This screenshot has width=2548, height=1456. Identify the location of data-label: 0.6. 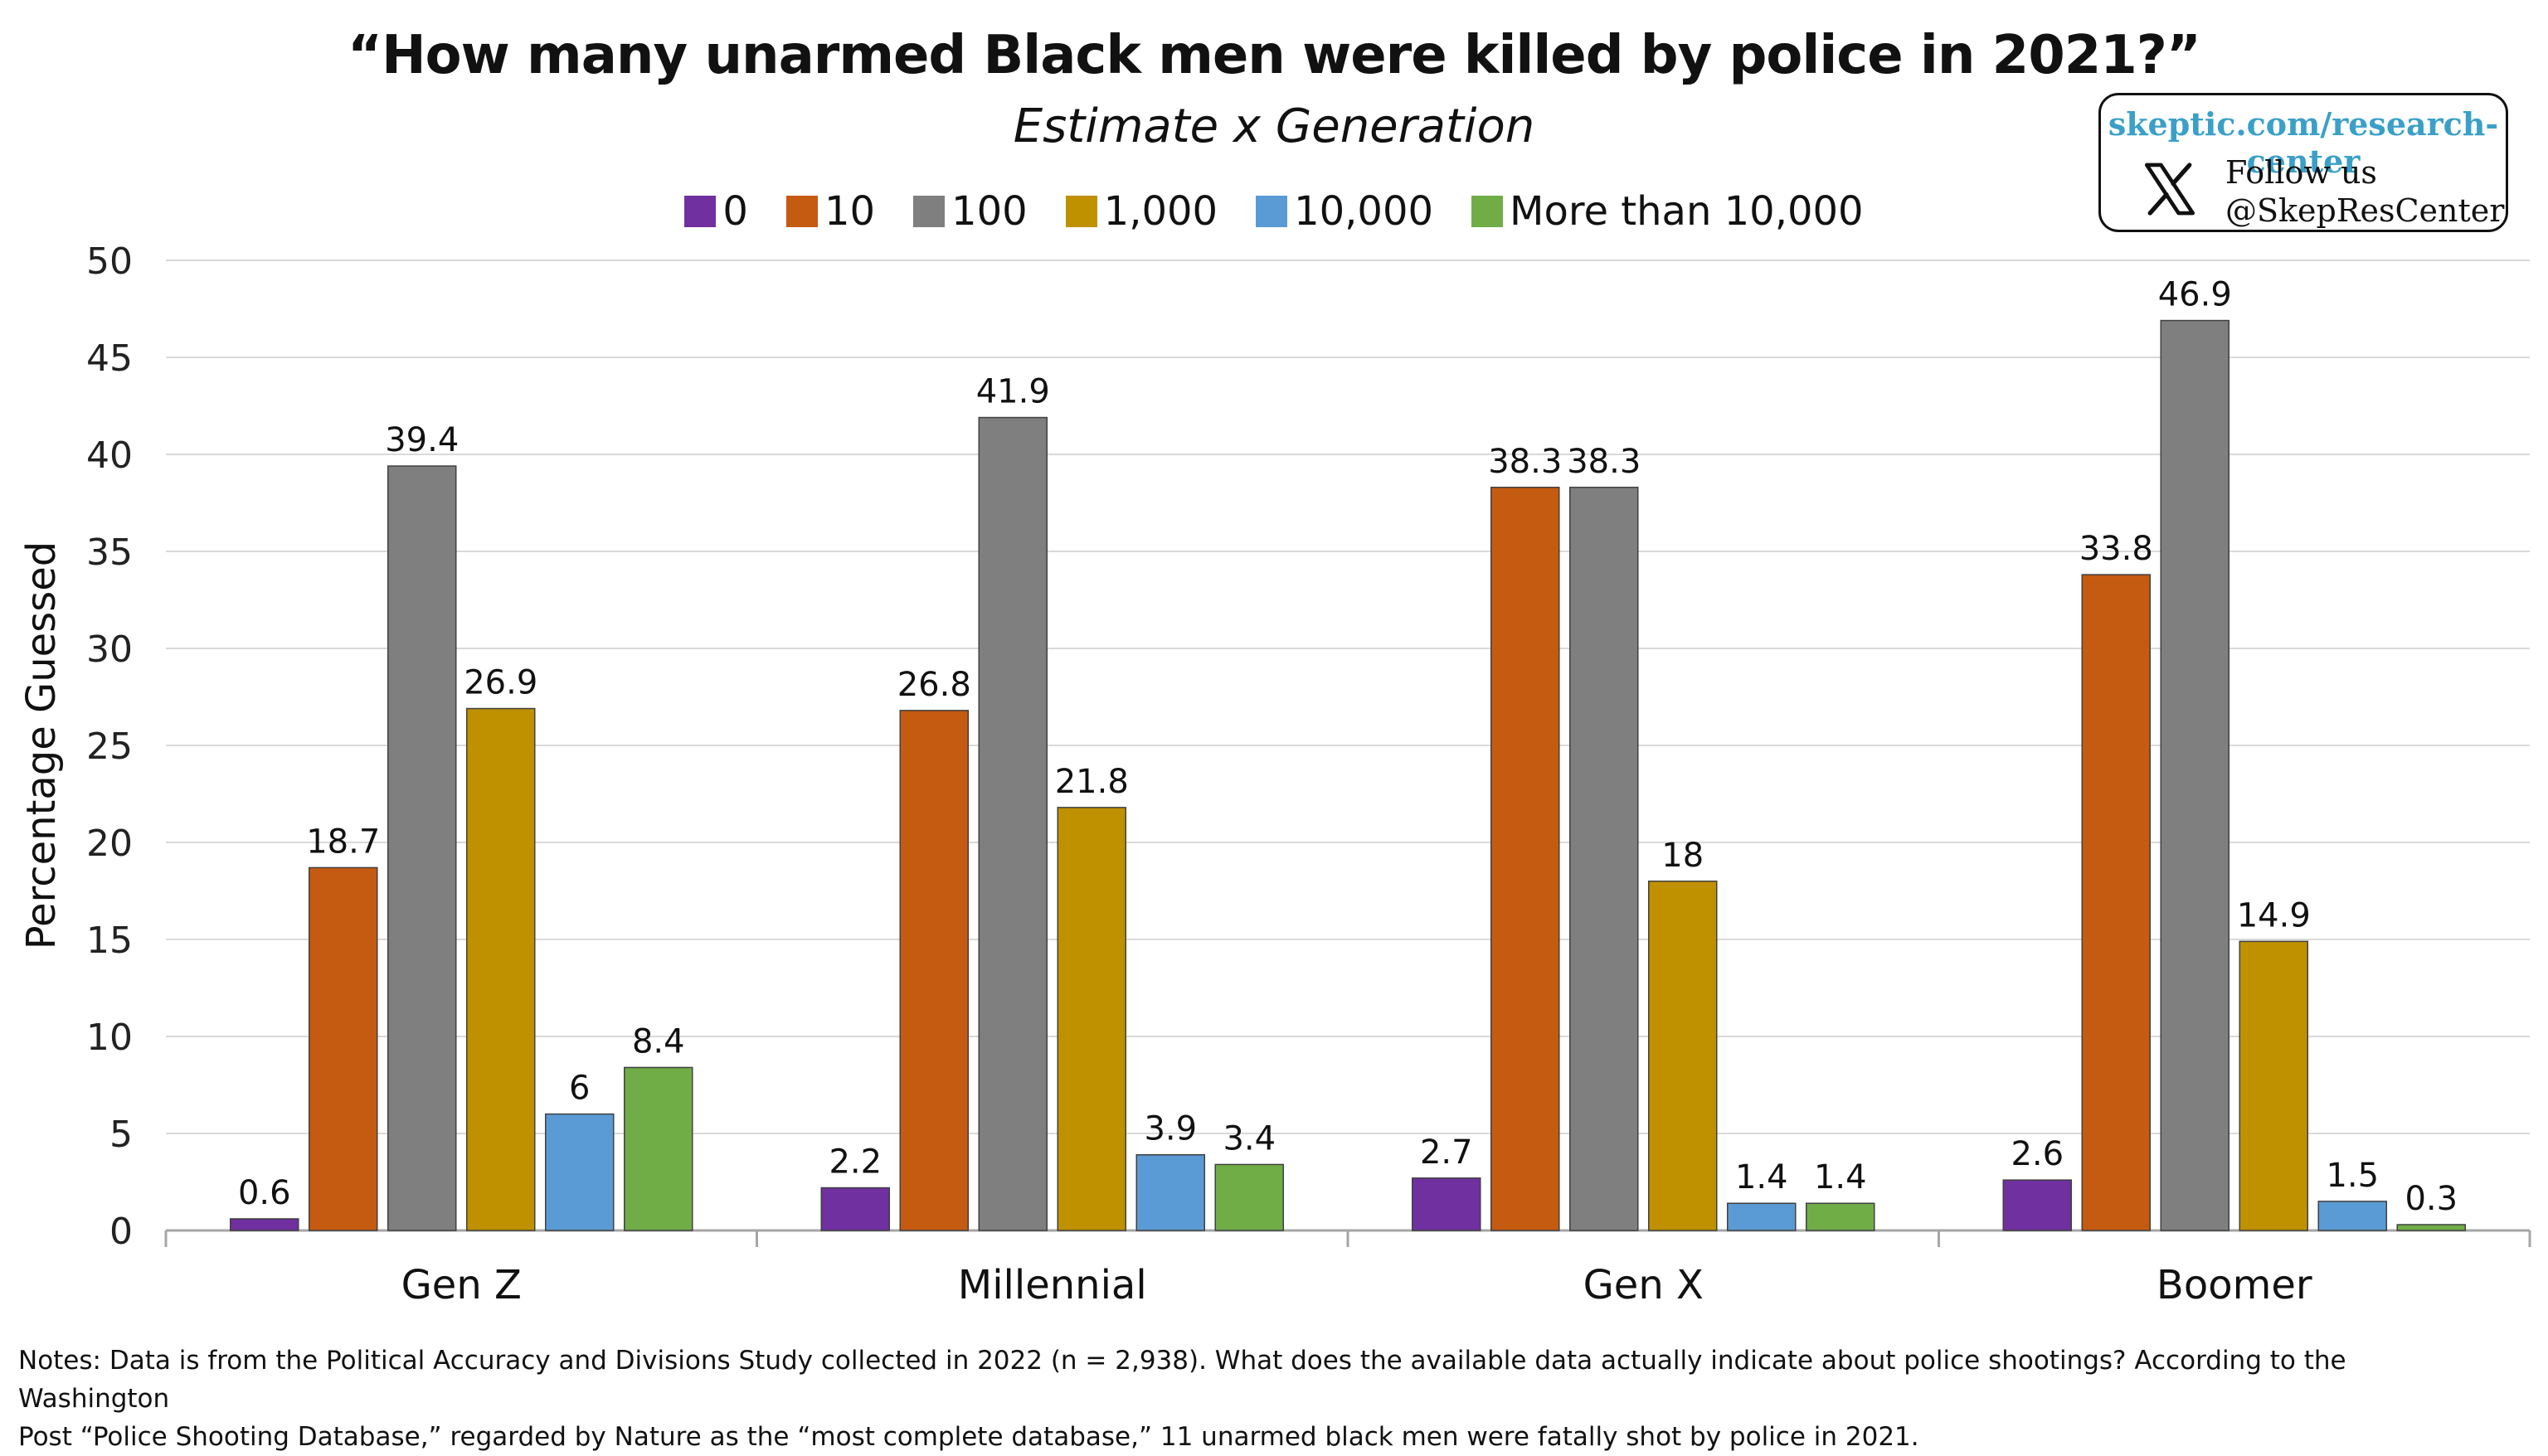
(264, 1193).